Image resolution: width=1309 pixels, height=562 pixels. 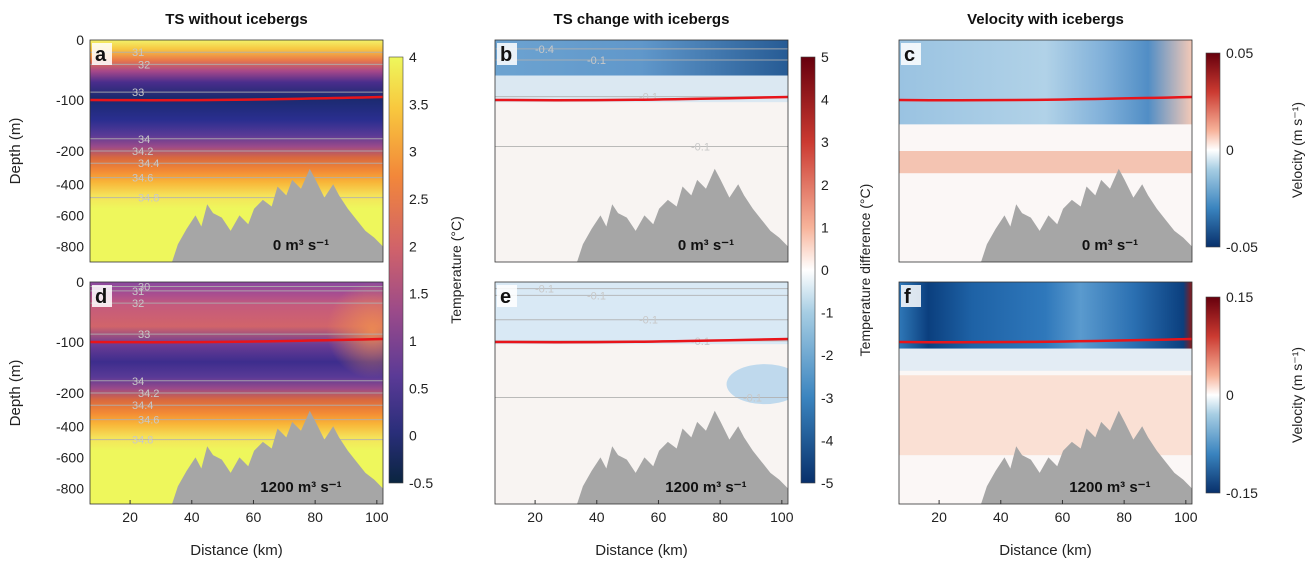 What do you see at coordinates (505, 297) in the screenshot?
I see `panel-letter: e` at bounding box center [505, 297].